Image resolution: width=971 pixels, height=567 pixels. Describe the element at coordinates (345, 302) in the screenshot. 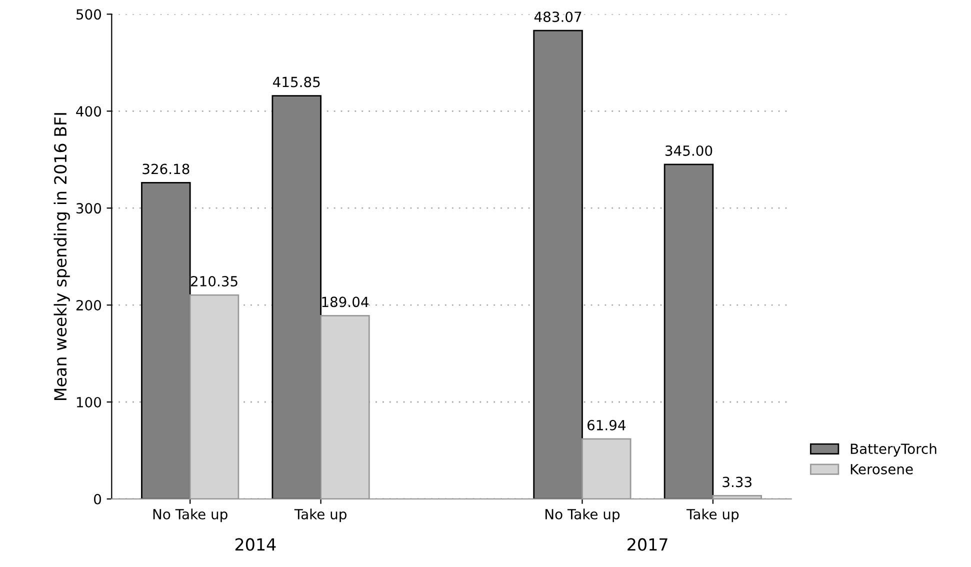

I see `data-label: 189.04` at that location.